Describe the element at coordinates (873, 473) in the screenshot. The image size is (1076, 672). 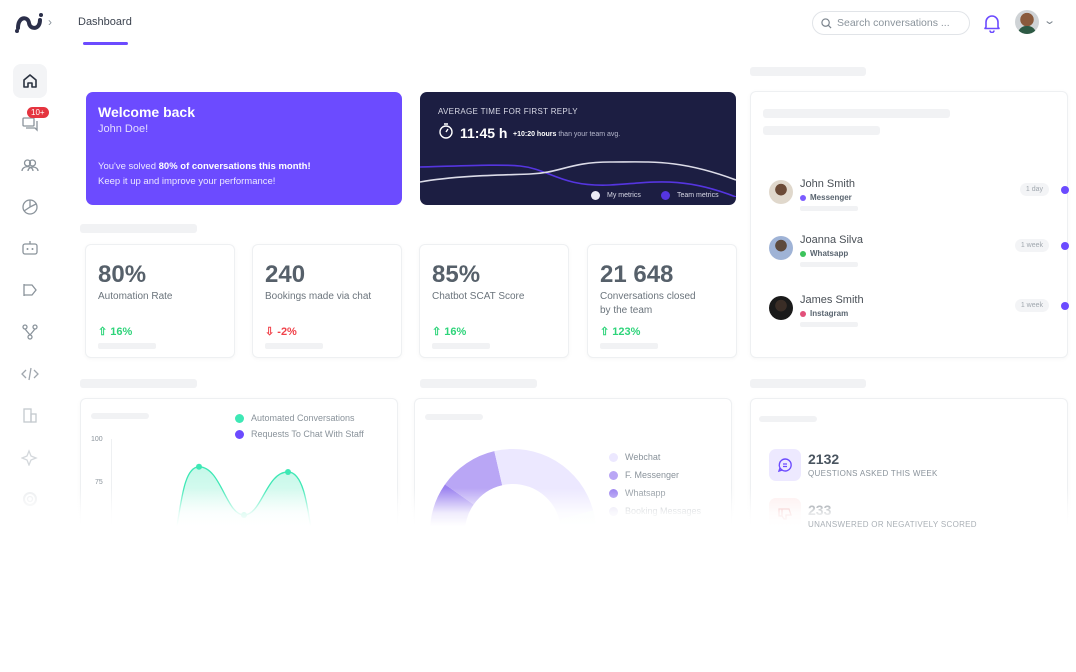
I see `questions-label: QUESTIONS ASKED THIS WEEK` at that location.